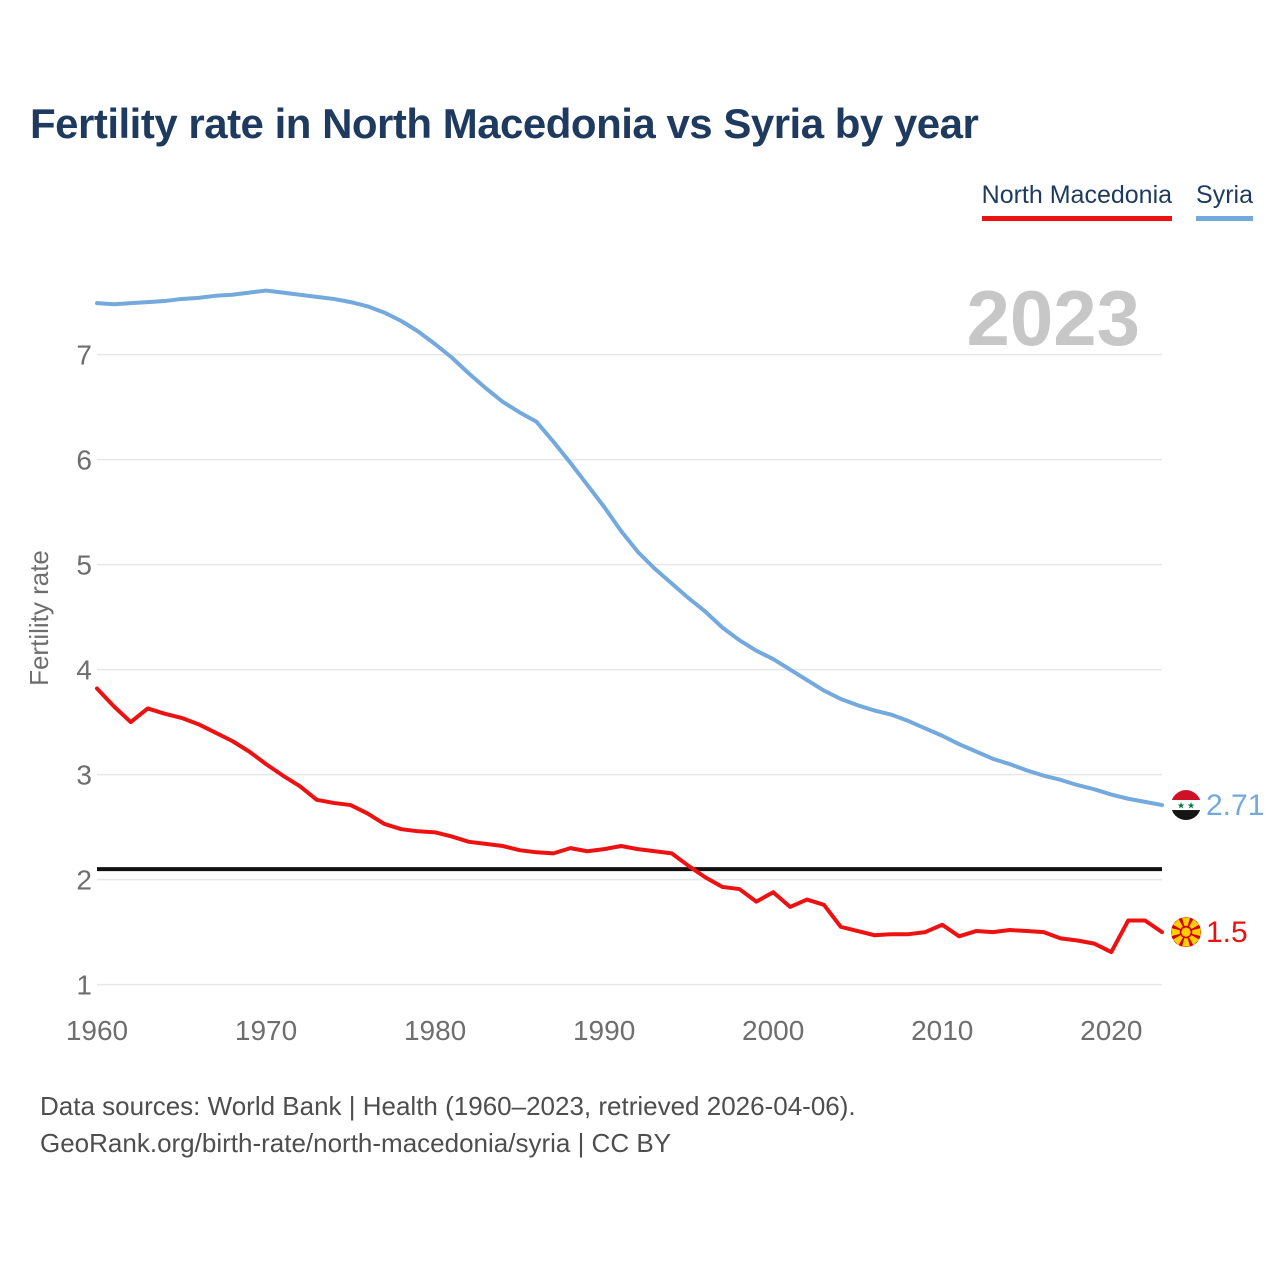 This screenshot has height=1280, width=1280. Describe the element at coordinates (84, 775) in the screenshot. I see `y-tick-label: 3` at that location.